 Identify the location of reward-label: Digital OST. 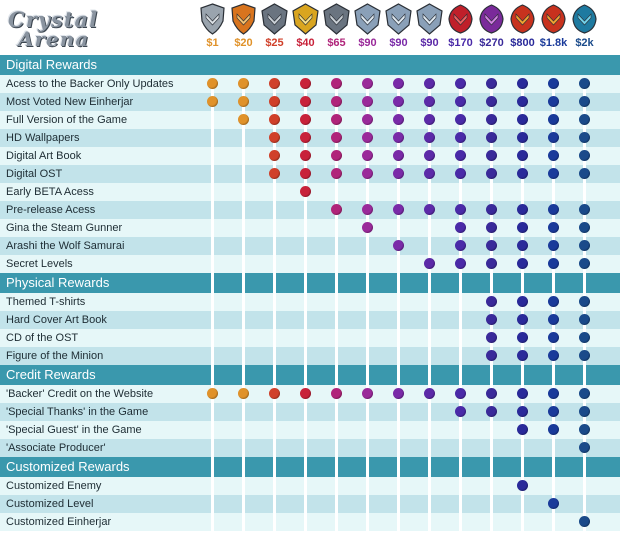
(34, 174).